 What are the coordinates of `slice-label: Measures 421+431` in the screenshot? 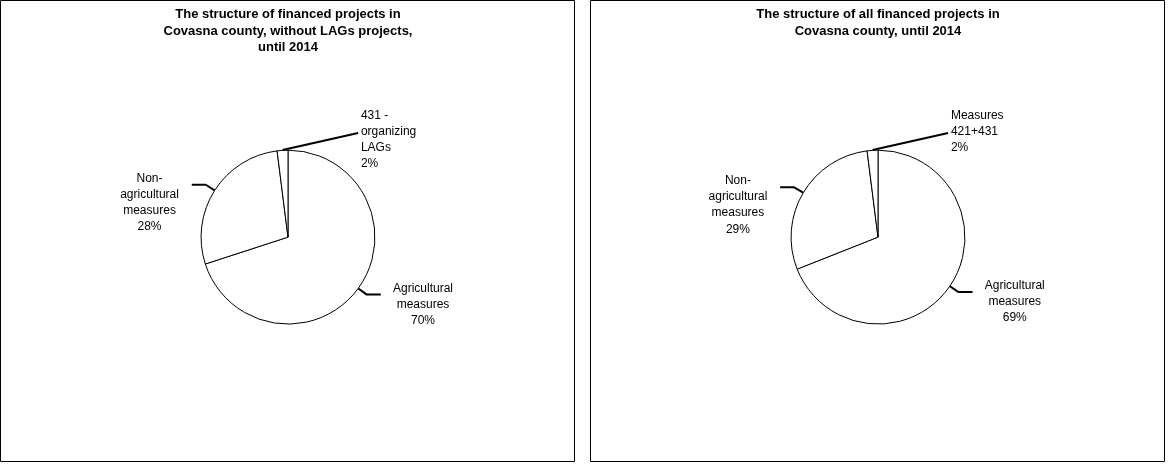 It's located at (977, 122).